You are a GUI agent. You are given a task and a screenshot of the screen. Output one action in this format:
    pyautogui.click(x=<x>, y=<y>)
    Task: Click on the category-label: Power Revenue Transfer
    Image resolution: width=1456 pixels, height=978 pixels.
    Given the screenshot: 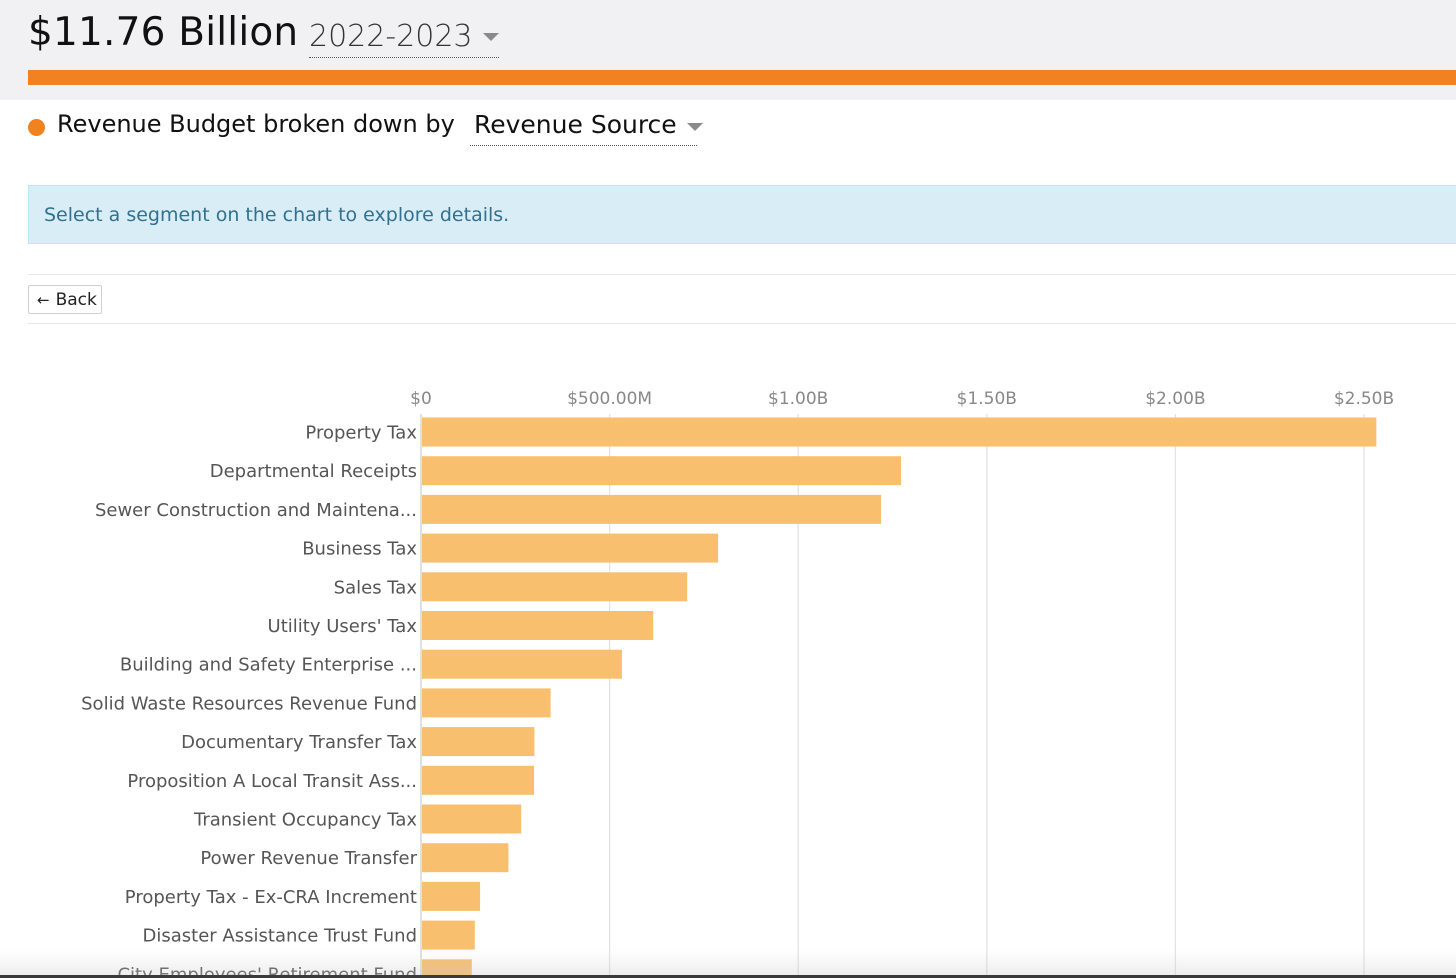 What is the action you would take?
    pyautogui.click(x=308, y=858)
    